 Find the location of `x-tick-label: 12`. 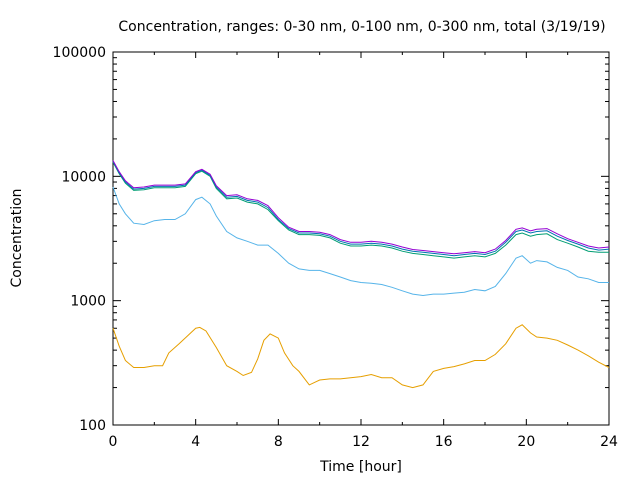

x-tick-label: 12 is located at coordinates (361, 442).